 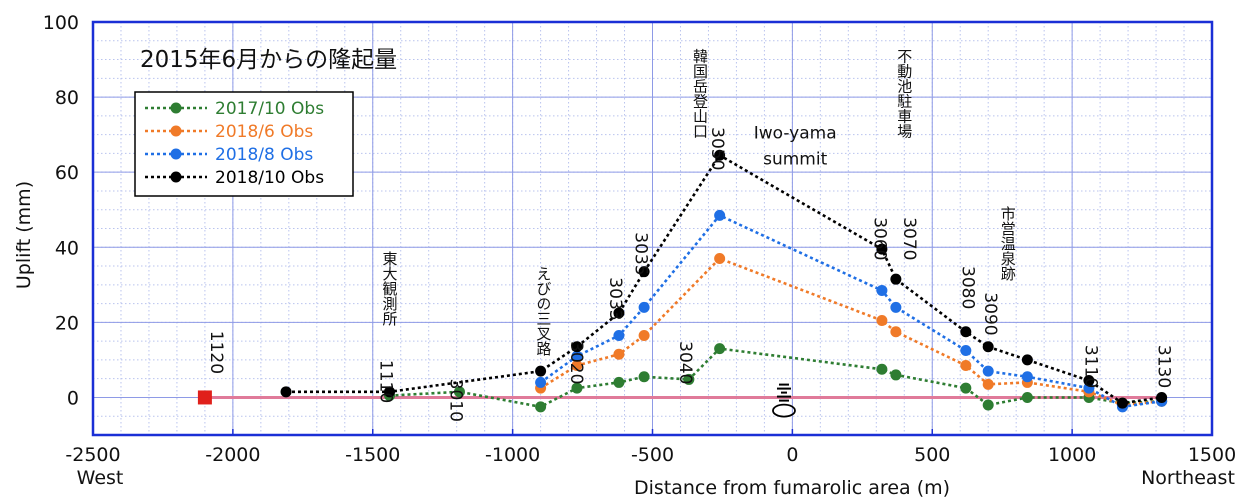 What do you see at coordinates (1188, 478) in the screenshot?
I see `x-direction-northeast: Northeast` at bounding box center [1188, 478].